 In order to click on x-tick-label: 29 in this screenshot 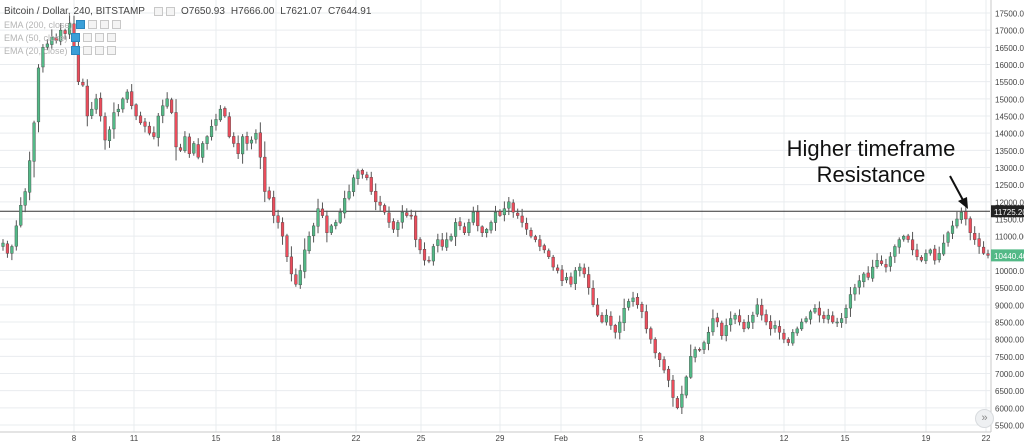, I will do `click(500, 438)`.